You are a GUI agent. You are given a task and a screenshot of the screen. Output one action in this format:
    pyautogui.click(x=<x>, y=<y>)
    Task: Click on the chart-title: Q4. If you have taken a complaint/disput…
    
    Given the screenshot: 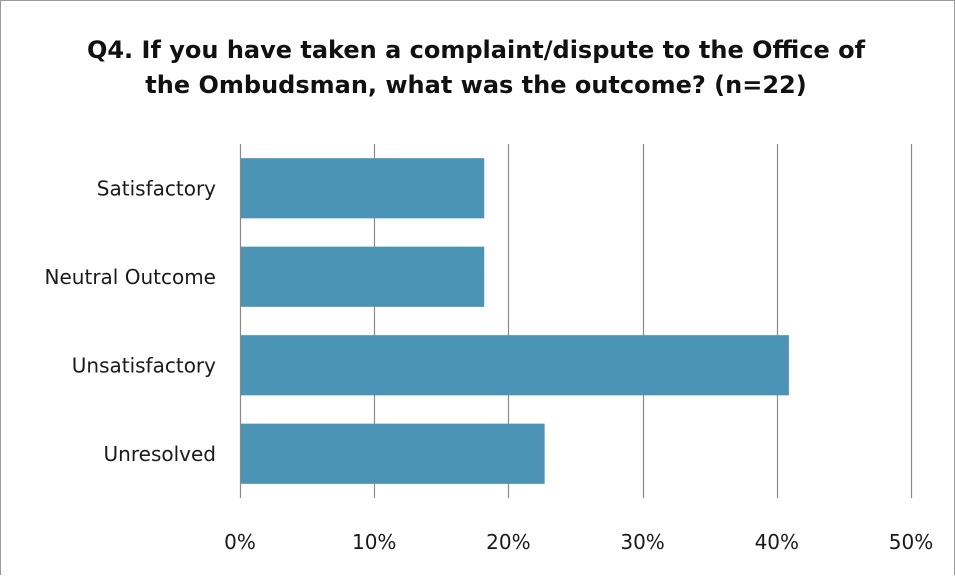 What is the action you would take?
    pyautogui.click(x=476, y=67)
    